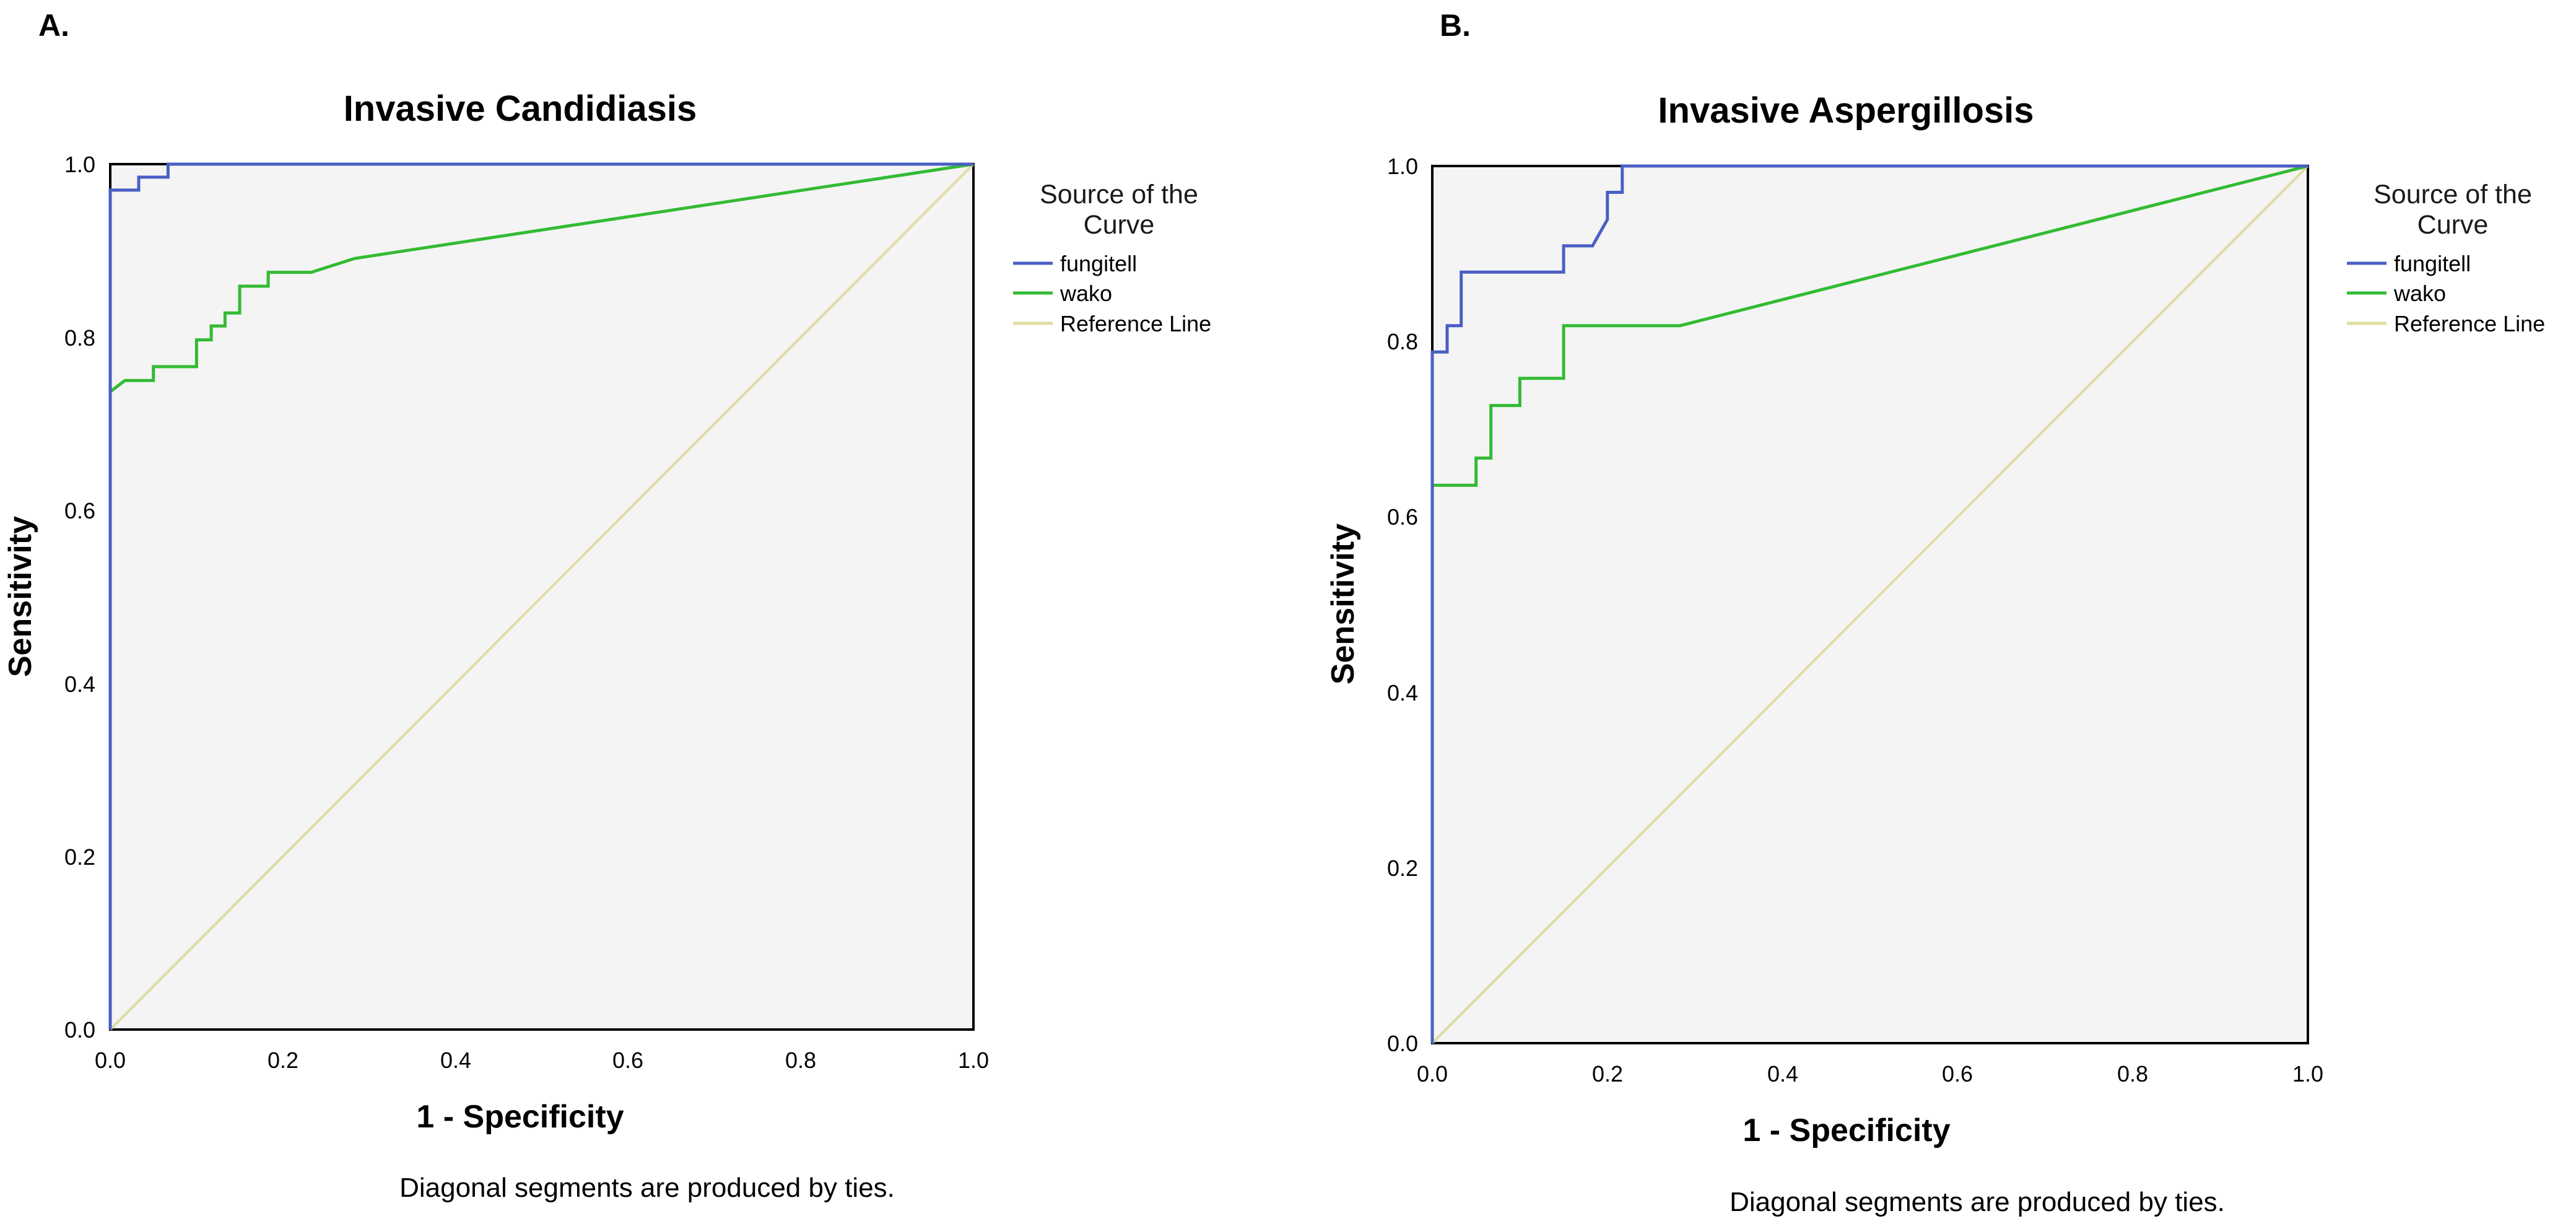 The width and height of the screenshot is (2576, 1229). I want to click on panel-b-label: B., so click(1455, 26).